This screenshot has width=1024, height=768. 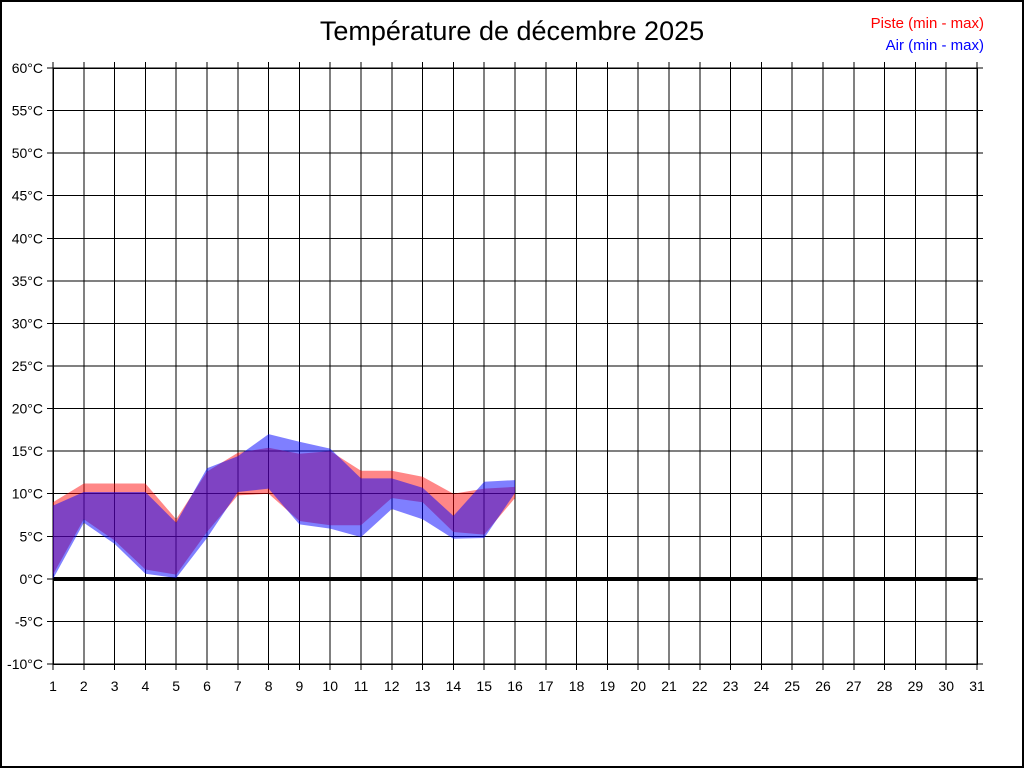 I want to click on x-tick-label: 25, so click(x=792, y=686).